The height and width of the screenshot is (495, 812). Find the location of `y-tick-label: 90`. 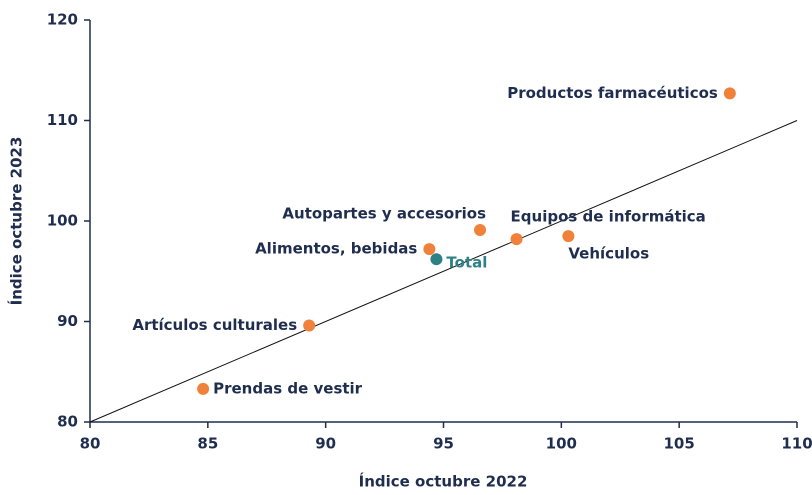

y-tick-label: 90 is located at coordinates (67, 321).